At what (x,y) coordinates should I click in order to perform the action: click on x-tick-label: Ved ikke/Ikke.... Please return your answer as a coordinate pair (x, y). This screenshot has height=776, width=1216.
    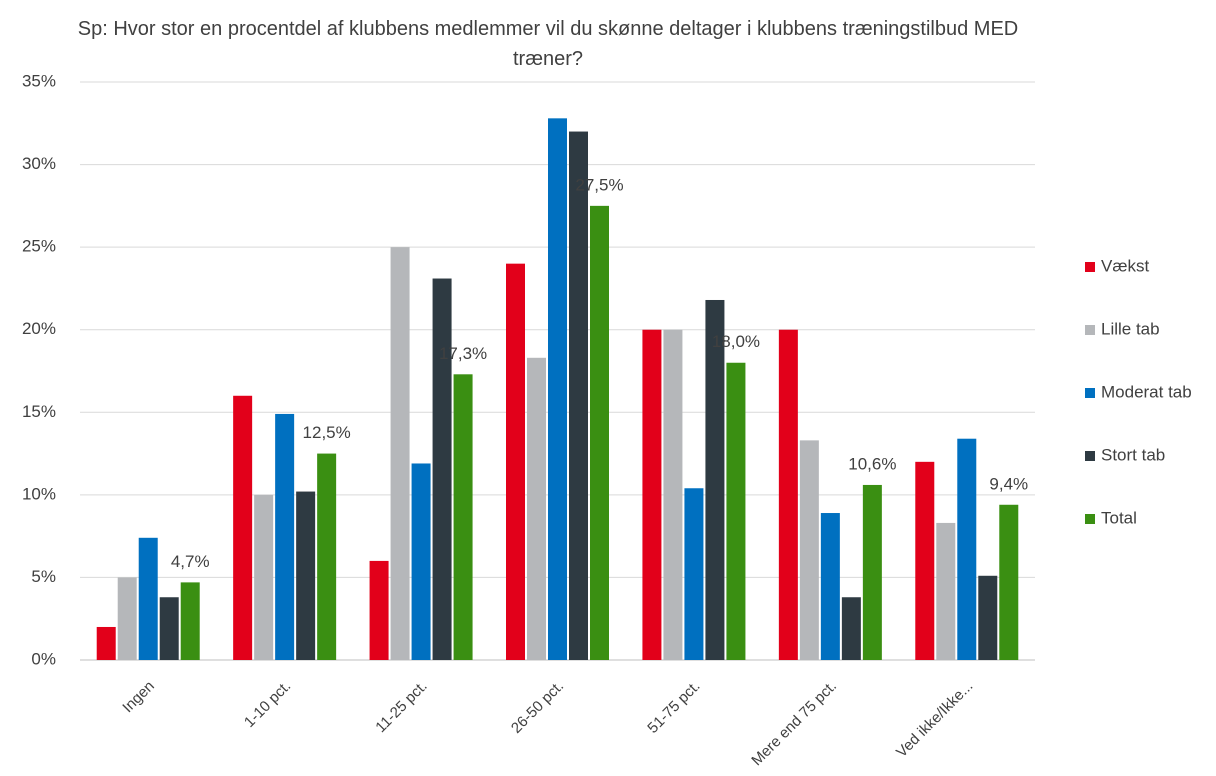
    Looking at the image, I should click on (934, 719).